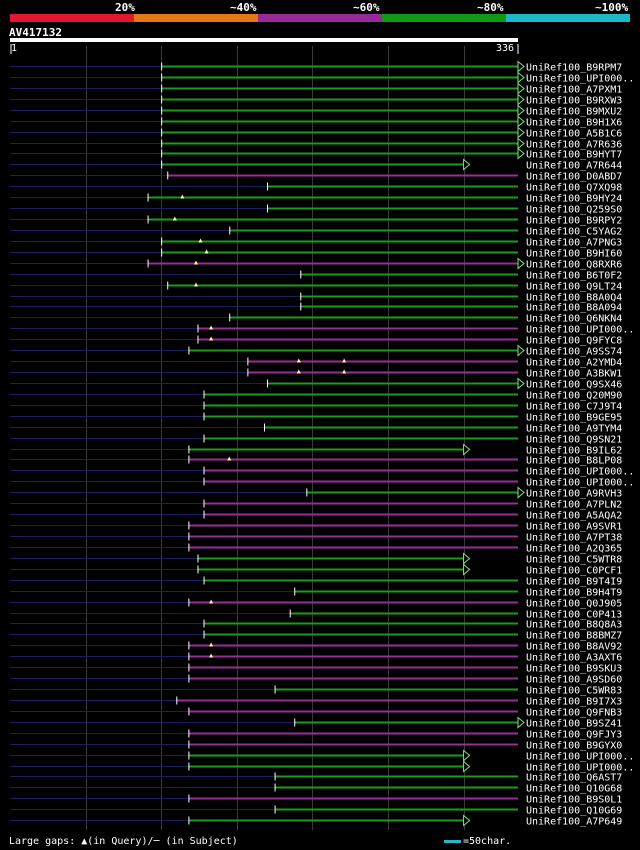 Image resolution: width=640 pixels, height=850 pixels. What do you see at coordinates (574, 571) in the screenshot?
I see `hit-label: UniRef100_C0PCF1` at bounding box center [574, 571].